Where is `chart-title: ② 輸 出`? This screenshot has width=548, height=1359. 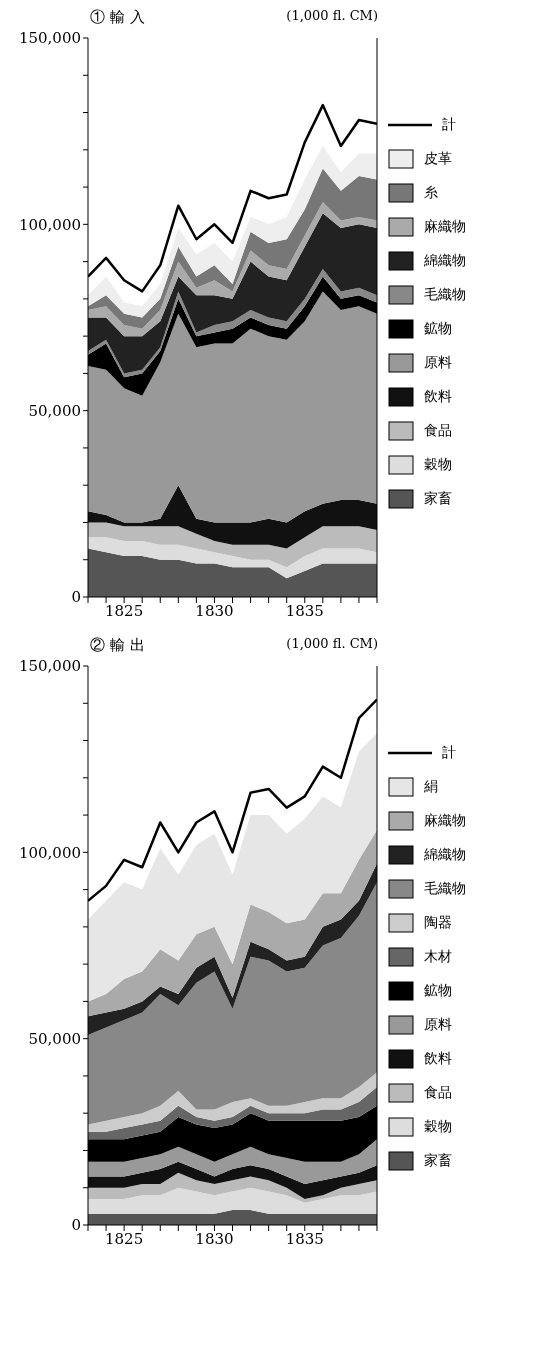 chart-title: ② 輸 出 is located at coordinates (117, 646).